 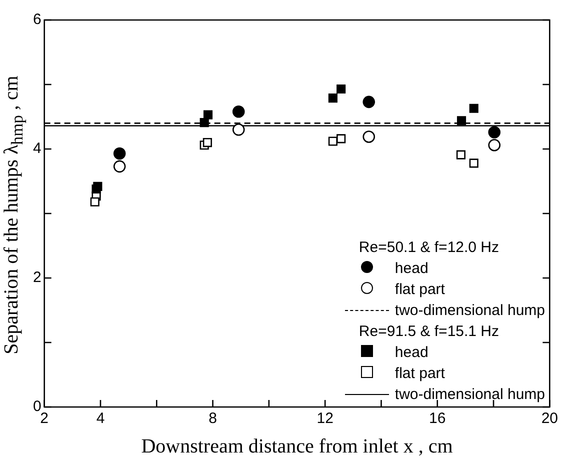 What do you see at coordinates (325, 419) in the screenshot?
I see `x-tick-label: 12` at bounding box center [325, 419].